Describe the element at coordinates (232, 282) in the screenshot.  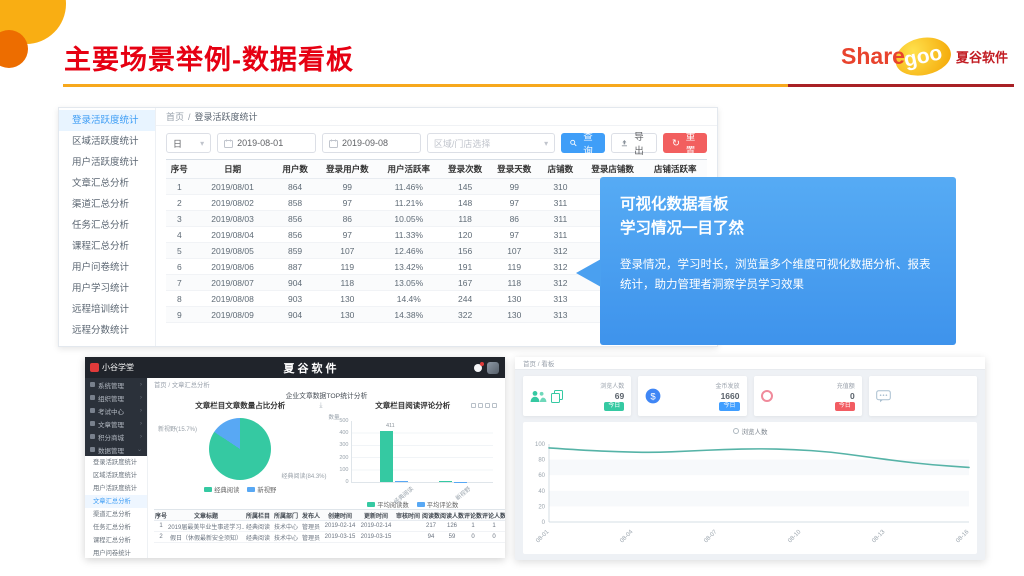
I see `cell-date: 2019/08/07` at that location.